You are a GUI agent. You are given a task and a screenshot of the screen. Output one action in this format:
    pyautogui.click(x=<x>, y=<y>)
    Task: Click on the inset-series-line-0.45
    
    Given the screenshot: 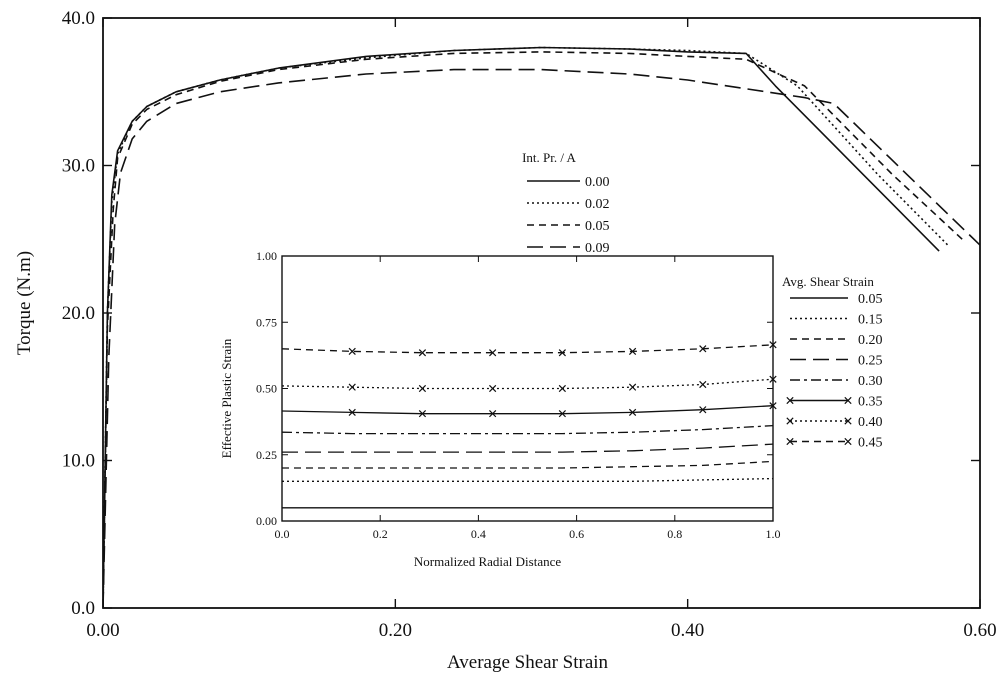 What is the action you would take?
    pyautogui.click(x=527, y=349)
    